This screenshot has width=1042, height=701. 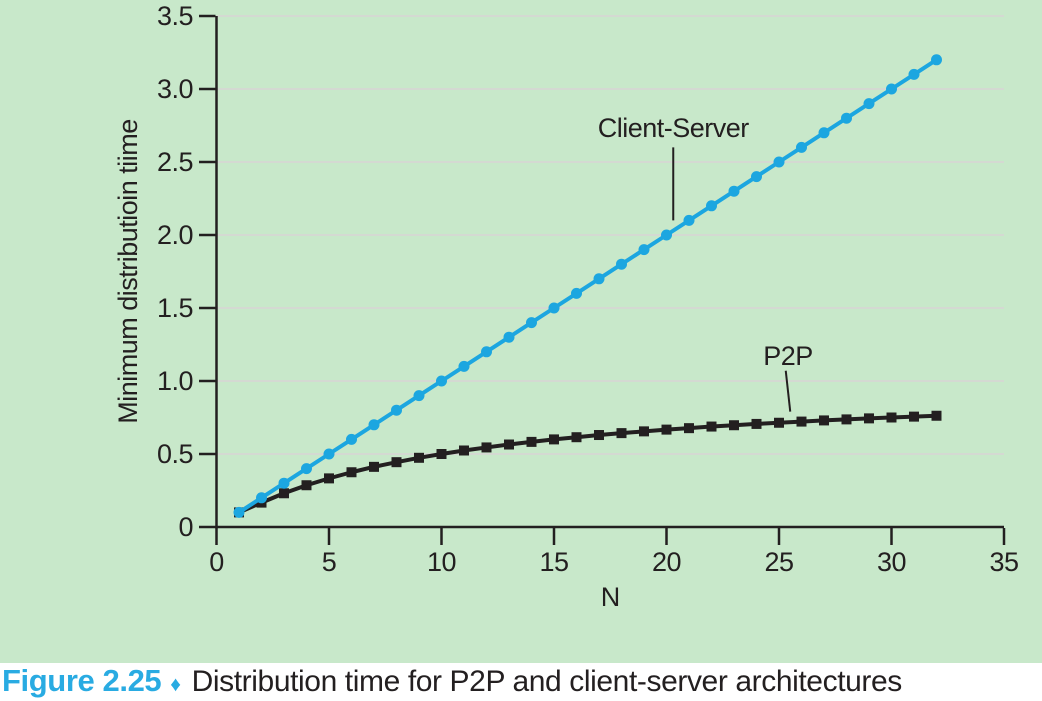 I want to click on x-tick-label: 25, so click(x=778, y=562).